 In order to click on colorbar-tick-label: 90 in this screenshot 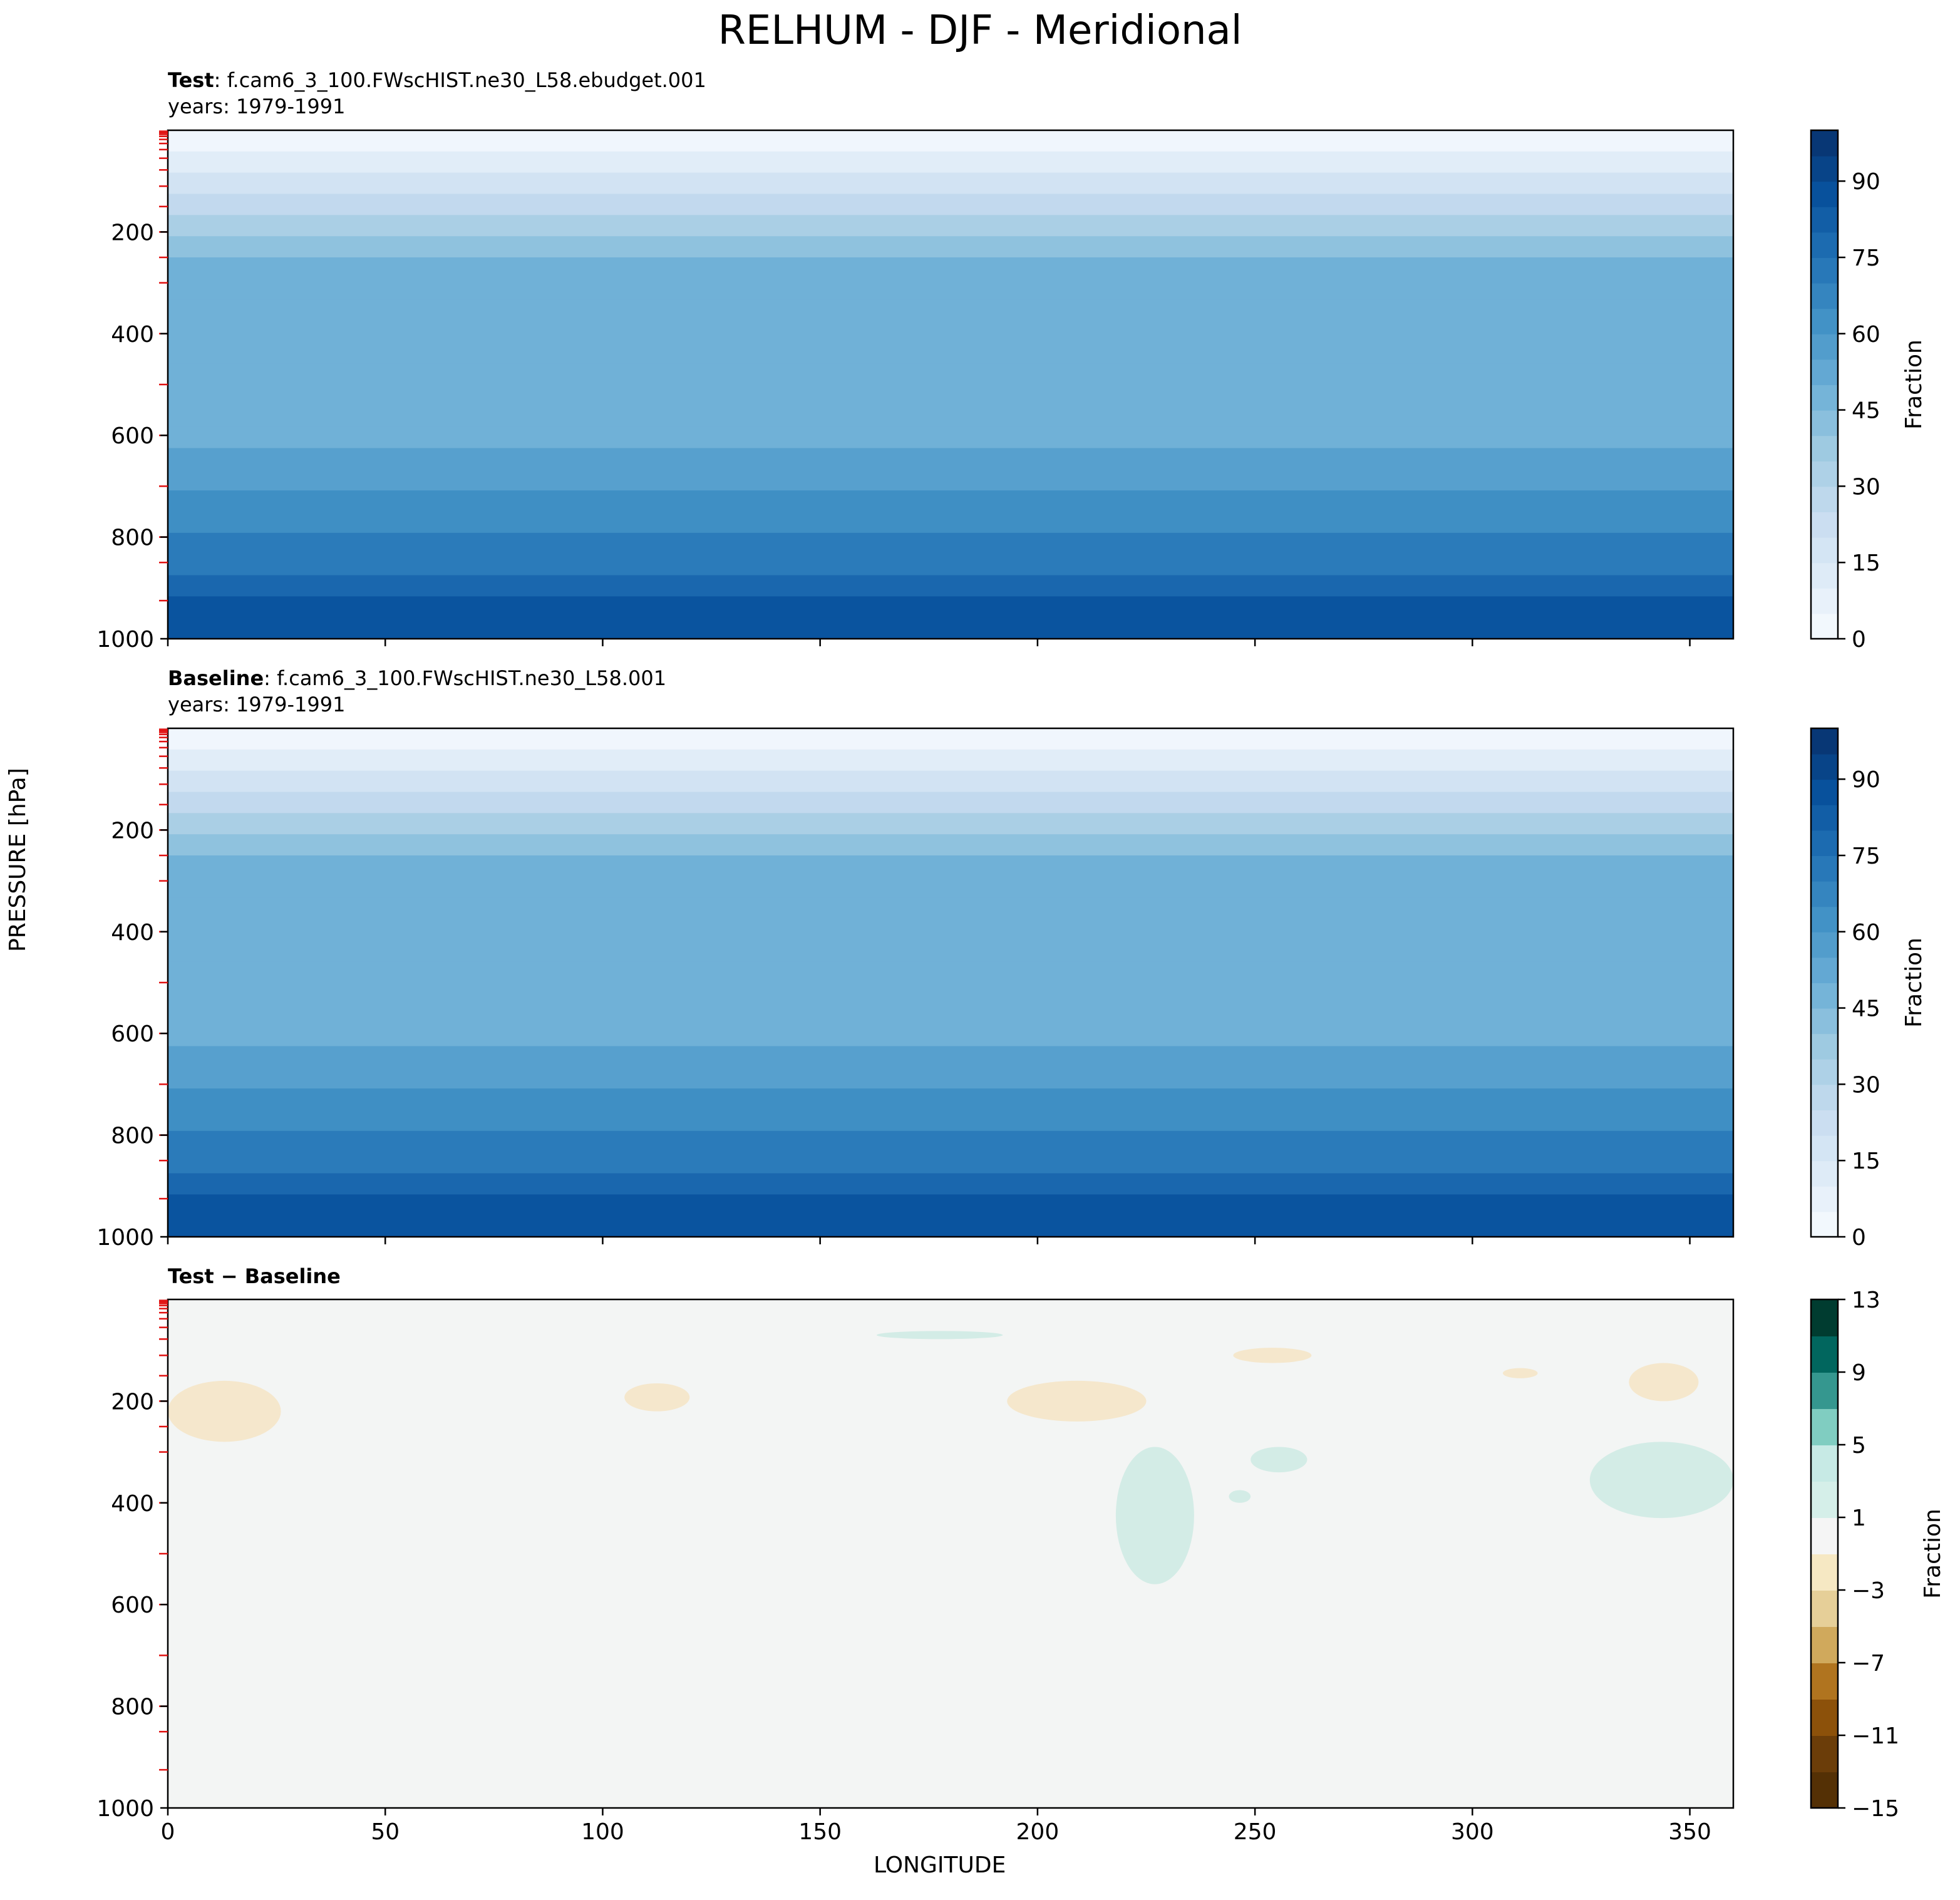, I will do `click(1866, 182)`.